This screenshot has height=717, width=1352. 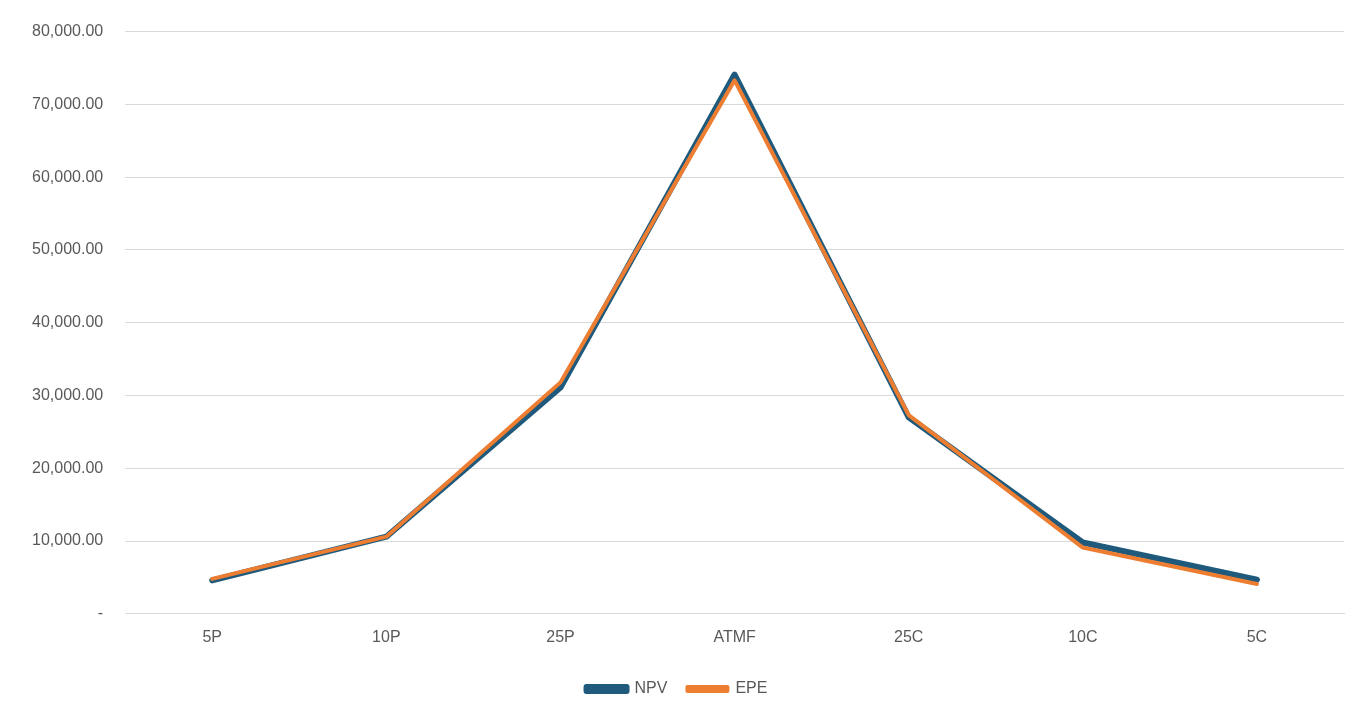 What do you see at coordinates (909, 636) in the screenshot?
I see `x-tick-label: 25C` at bounding box center [909, 636].